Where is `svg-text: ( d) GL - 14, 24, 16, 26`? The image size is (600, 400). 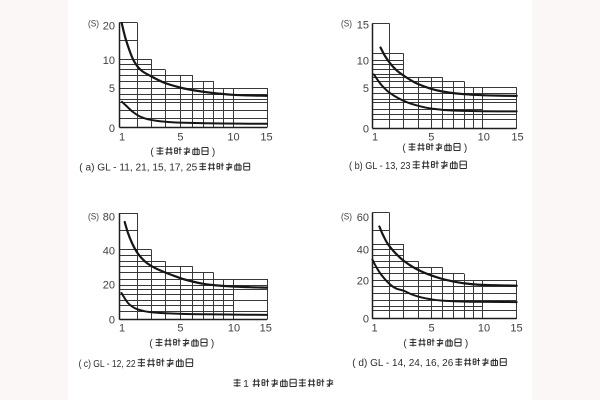
svg-text: ( d) GL - 14, 24, 16, 26 is located at coordinates (402, 363).